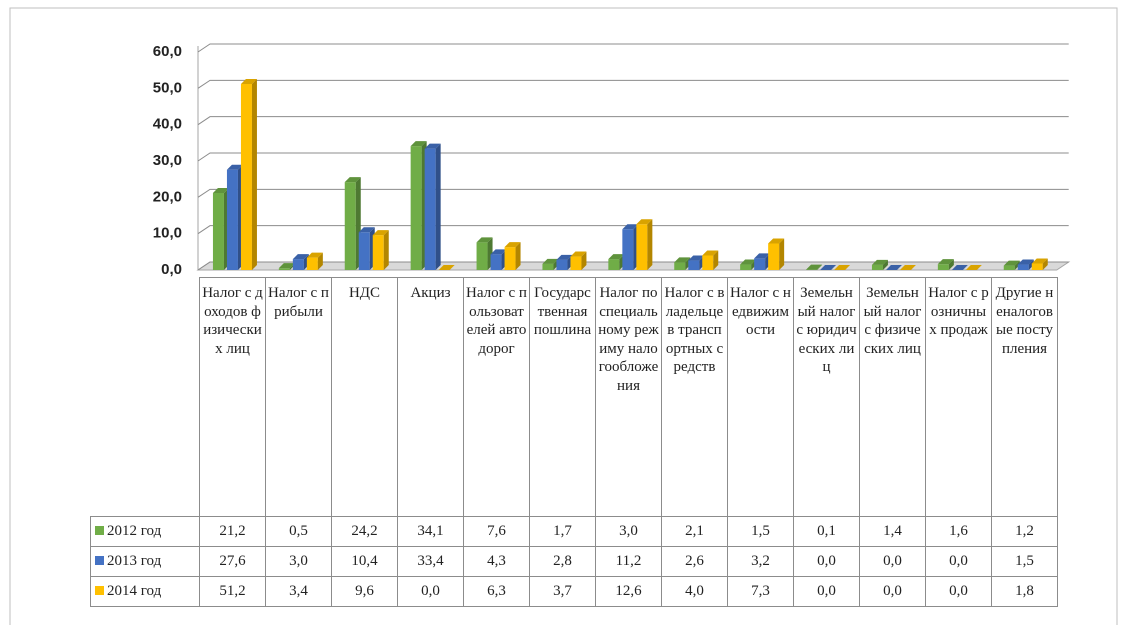  I want to click on data-label: 1,2, so click(1024, 531).